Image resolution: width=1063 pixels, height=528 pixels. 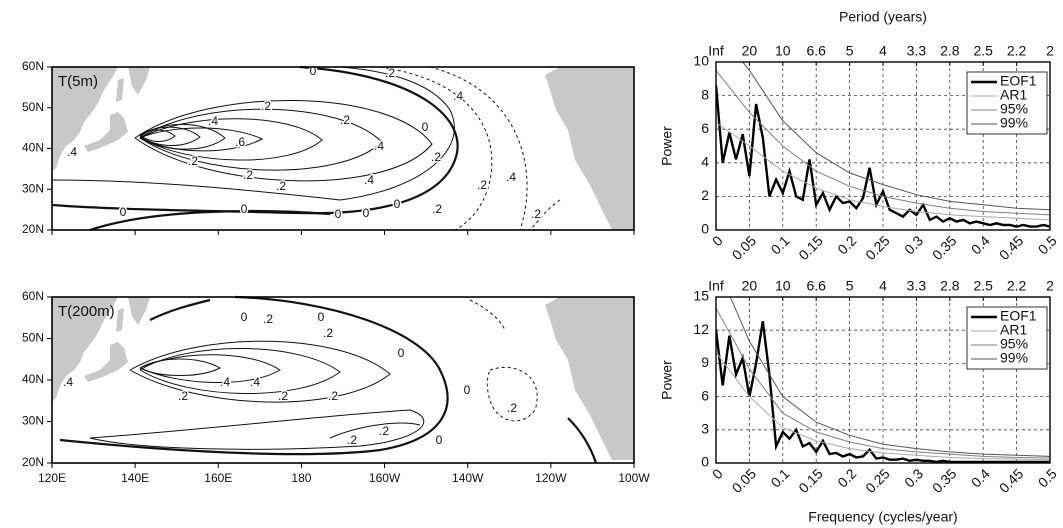 What do you see at coordinates (634, 478) in the screenshot?
I see `x-tick-label: 100W` at bounding box center [634, 478].